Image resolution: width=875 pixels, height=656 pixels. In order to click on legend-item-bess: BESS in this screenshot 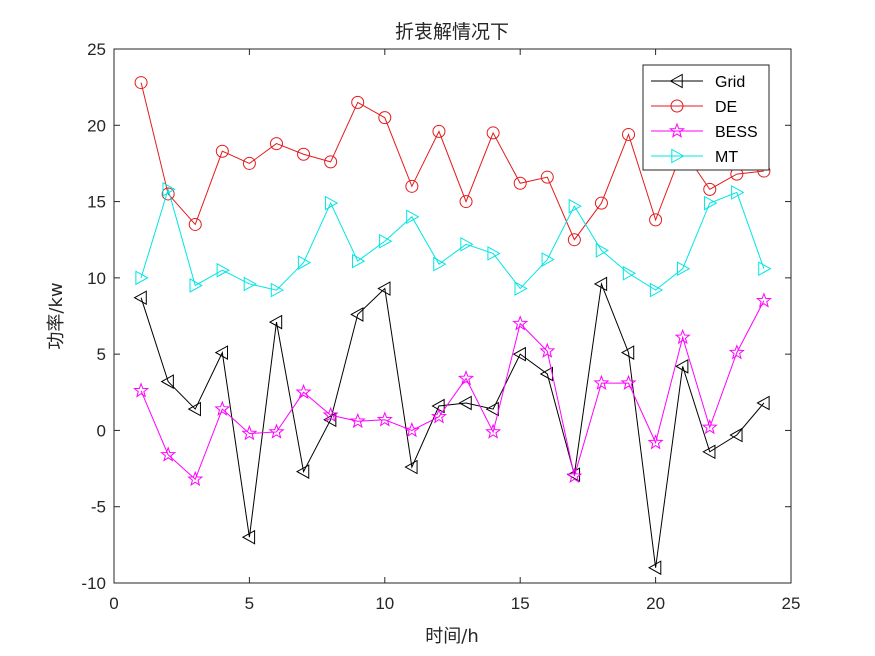, I will do `click(704, 131)`.